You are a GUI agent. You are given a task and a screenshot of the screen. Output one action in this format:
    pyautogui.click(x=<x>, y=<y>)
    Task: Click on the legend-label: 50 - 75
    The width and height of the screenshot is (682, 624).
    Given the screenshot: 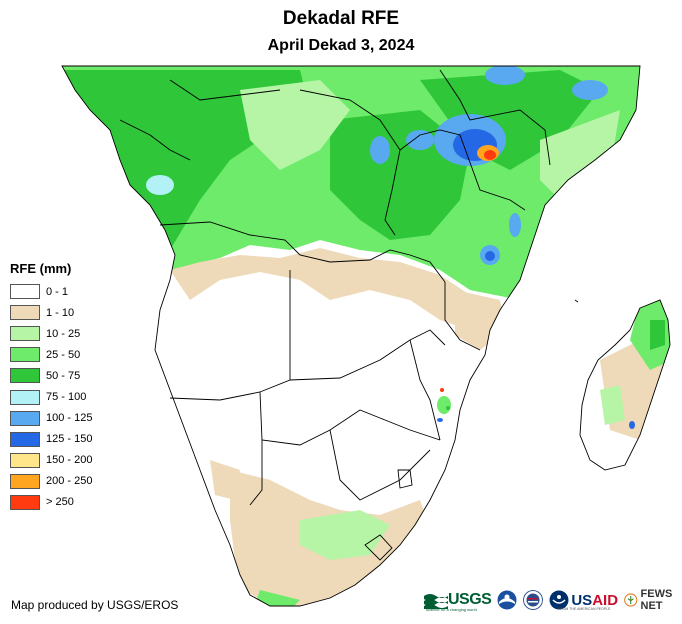 What is the action you would take?
    pyautogui.click(x=63, y=375)
    